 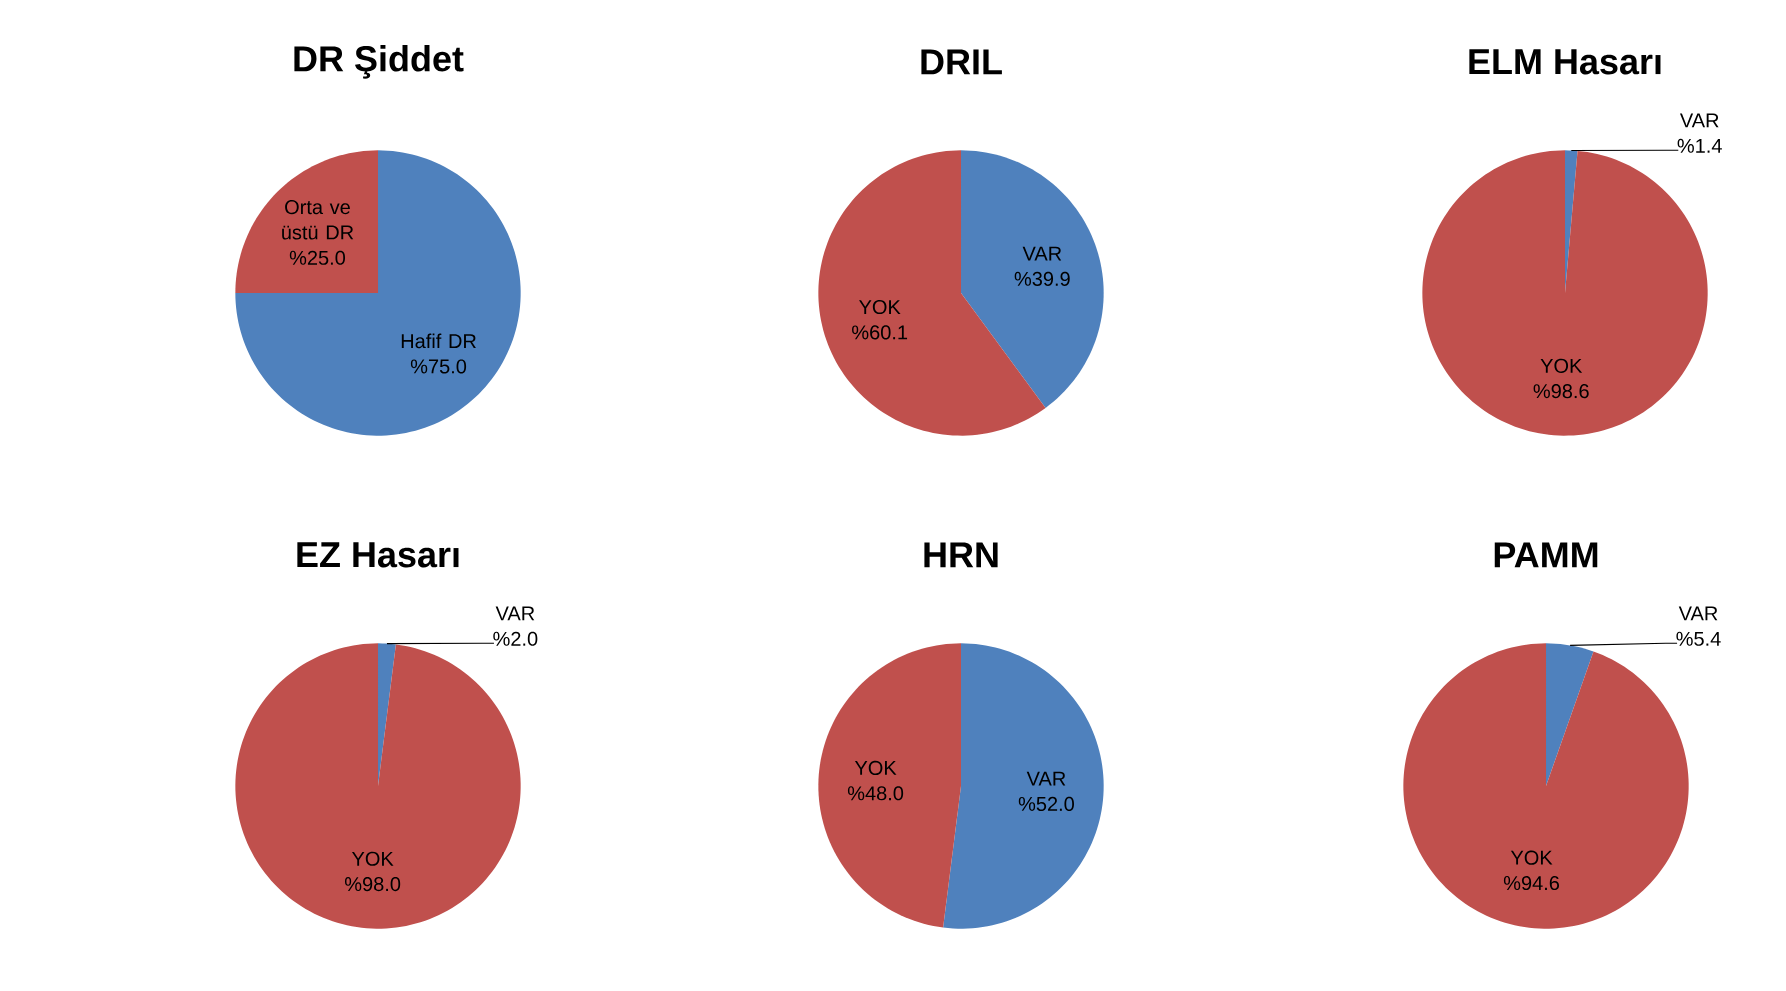 I want to click on chart-title: ELM Hasarı, so click(x=1565, y=62).